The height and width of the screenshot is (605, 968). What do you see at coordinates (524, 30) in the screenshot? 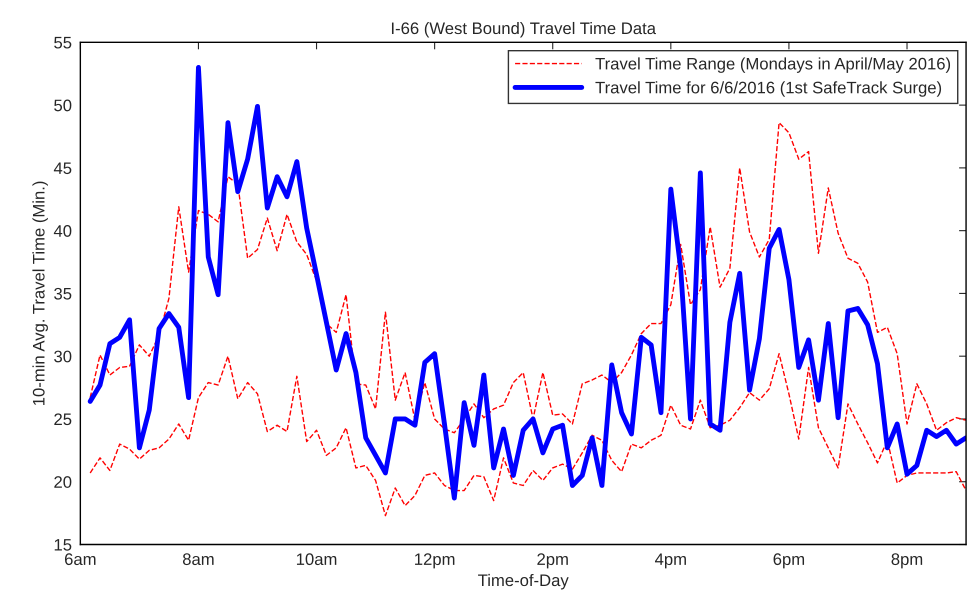
I see `chart-title: I-66 (West Bound) Travel Time Data` at bounding box center [524, 30].